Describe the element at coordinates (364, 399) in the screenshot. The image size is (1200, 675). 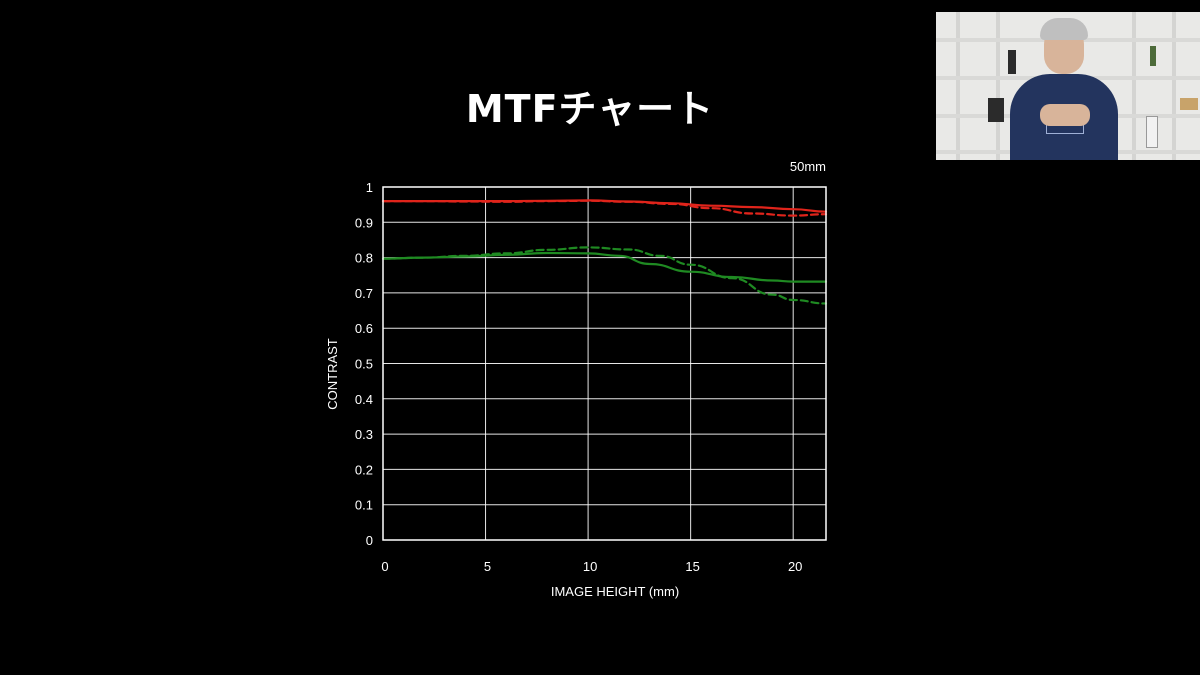
I see `y-tick-label: 0.4` at that location.